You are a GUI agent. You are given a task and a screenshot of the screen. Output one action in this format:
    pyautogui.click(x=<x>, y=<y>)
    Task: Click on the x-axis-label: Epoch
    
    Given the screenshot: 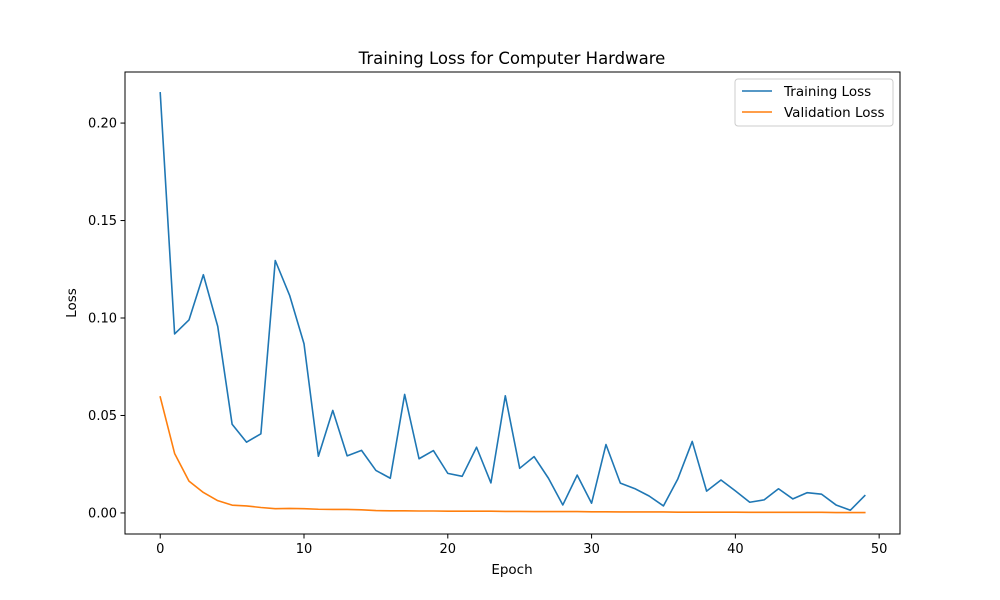 What is the action you would take?
    pyautogui.click(x=511, y=570)
    